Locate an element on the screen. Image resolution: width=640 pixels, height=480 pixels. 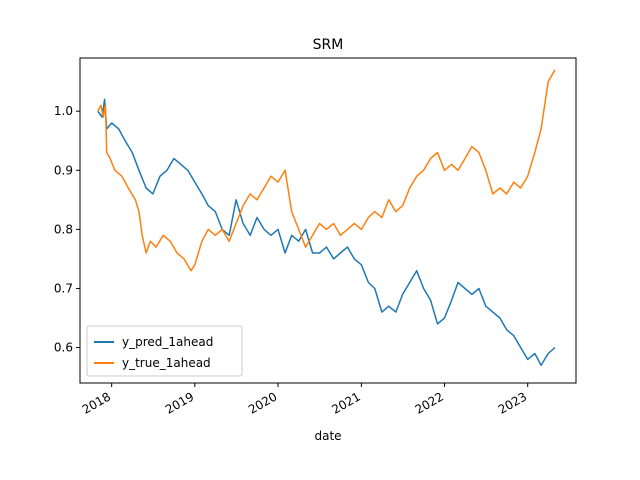
legend-label-y-true-1ahead: y_true_1ahead is located at coordinates (166, 363).